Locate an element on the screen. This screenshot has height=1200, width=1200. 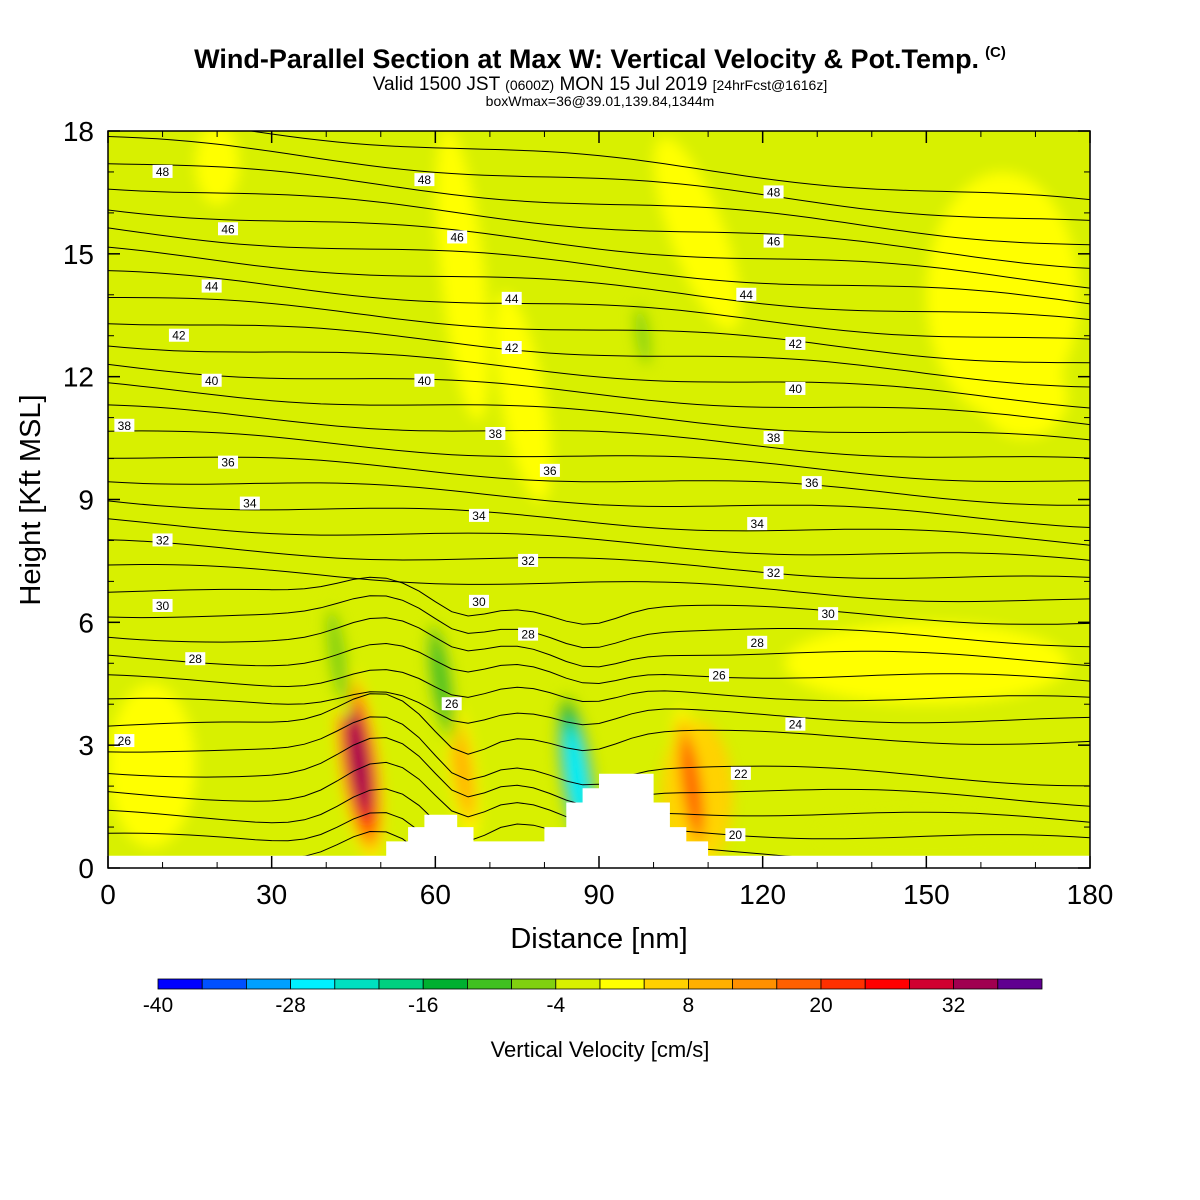
y-tick-label: 0 is located at coordinates (86, 868).